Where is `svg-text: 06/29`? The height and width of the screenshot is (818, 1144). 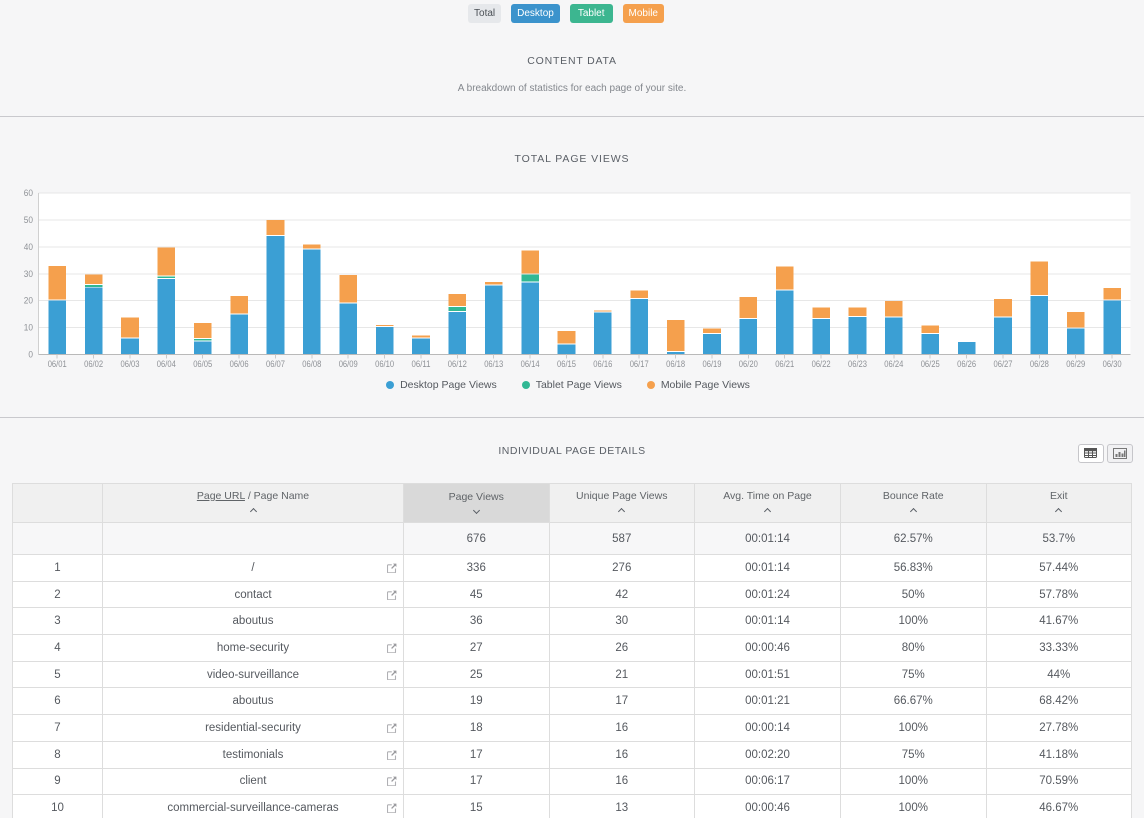
svg-text: 06/29 is located at coordinates (1075, 364).